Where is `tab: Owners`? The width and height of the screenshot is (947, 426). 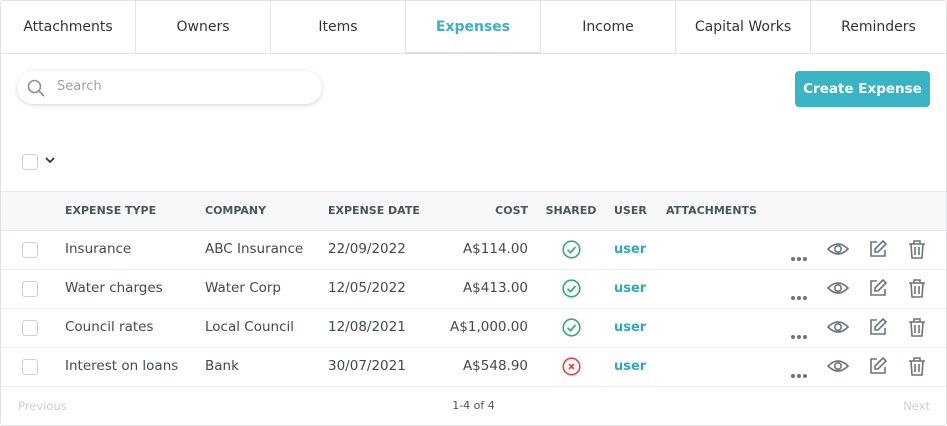
tab: Owners is located at coordinates (203, 27).